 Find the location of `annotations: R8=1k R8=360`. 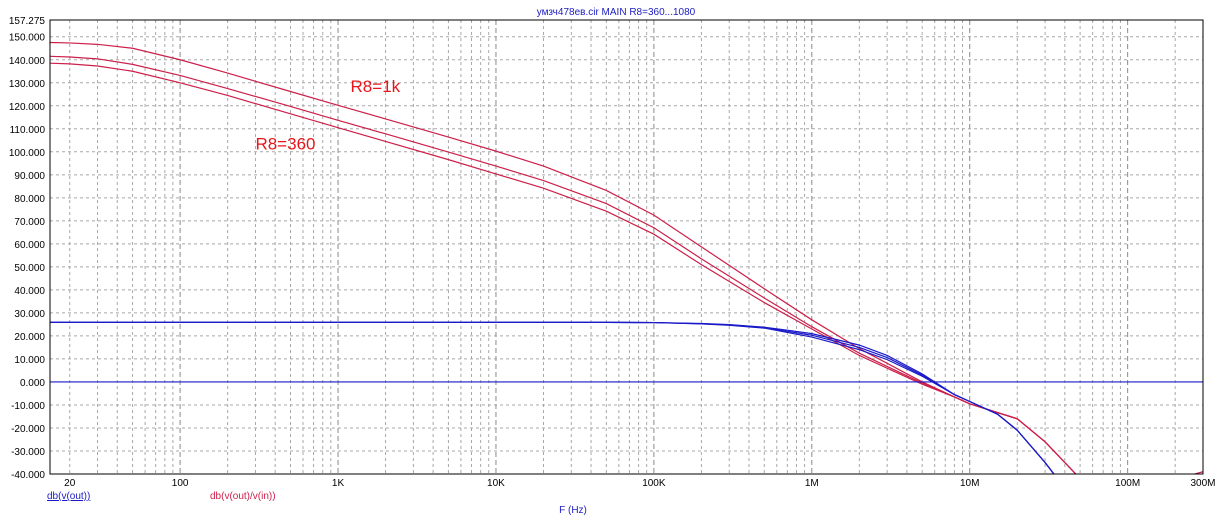

annotations: R8=1k R8=360 is located at coordinates (327, 115).